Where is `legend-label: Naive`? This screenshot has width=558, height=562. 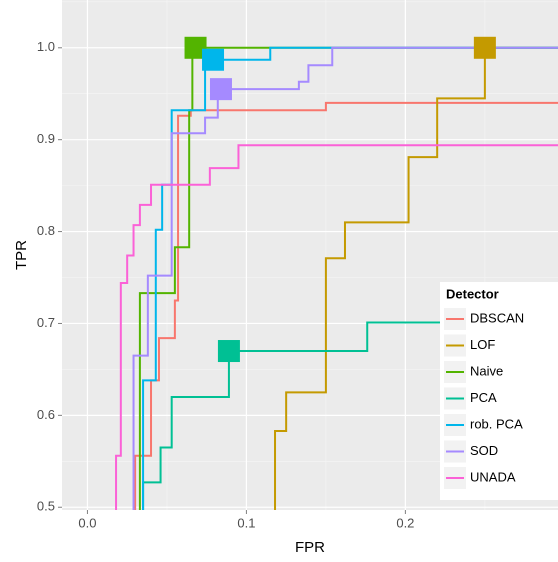
legend-label: Naive is located at coordinates (486, 370).